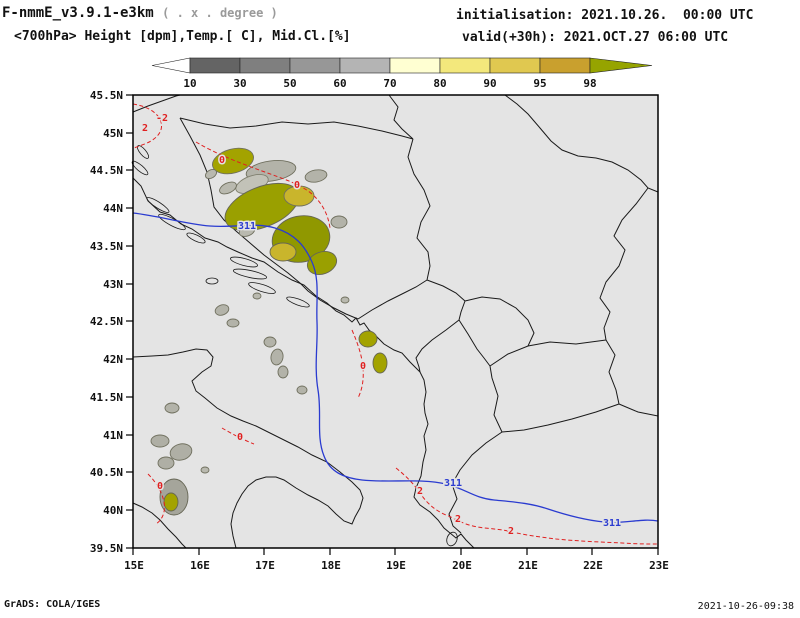  What do you see at coordinates (189, 83) in the screenshot?
I see `colorbar-tick-label: 10` at bounding box center [189, 83].